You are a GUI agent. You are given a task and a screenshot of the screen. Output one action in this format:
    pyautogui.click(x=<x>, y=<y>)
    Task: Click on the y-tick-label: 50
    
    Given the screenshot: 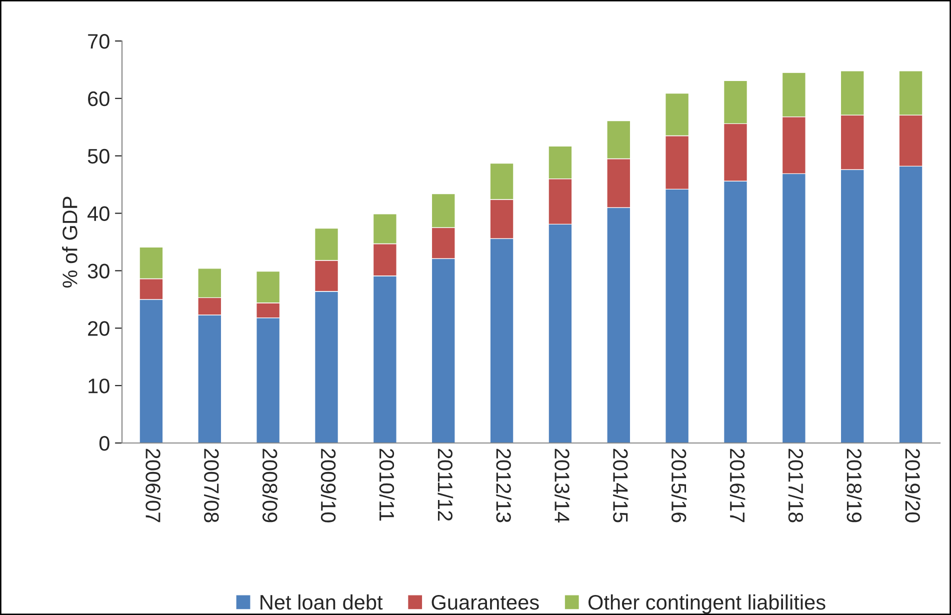 What is the action you would take?
    pyautogui.click(x=99, y=156)
    